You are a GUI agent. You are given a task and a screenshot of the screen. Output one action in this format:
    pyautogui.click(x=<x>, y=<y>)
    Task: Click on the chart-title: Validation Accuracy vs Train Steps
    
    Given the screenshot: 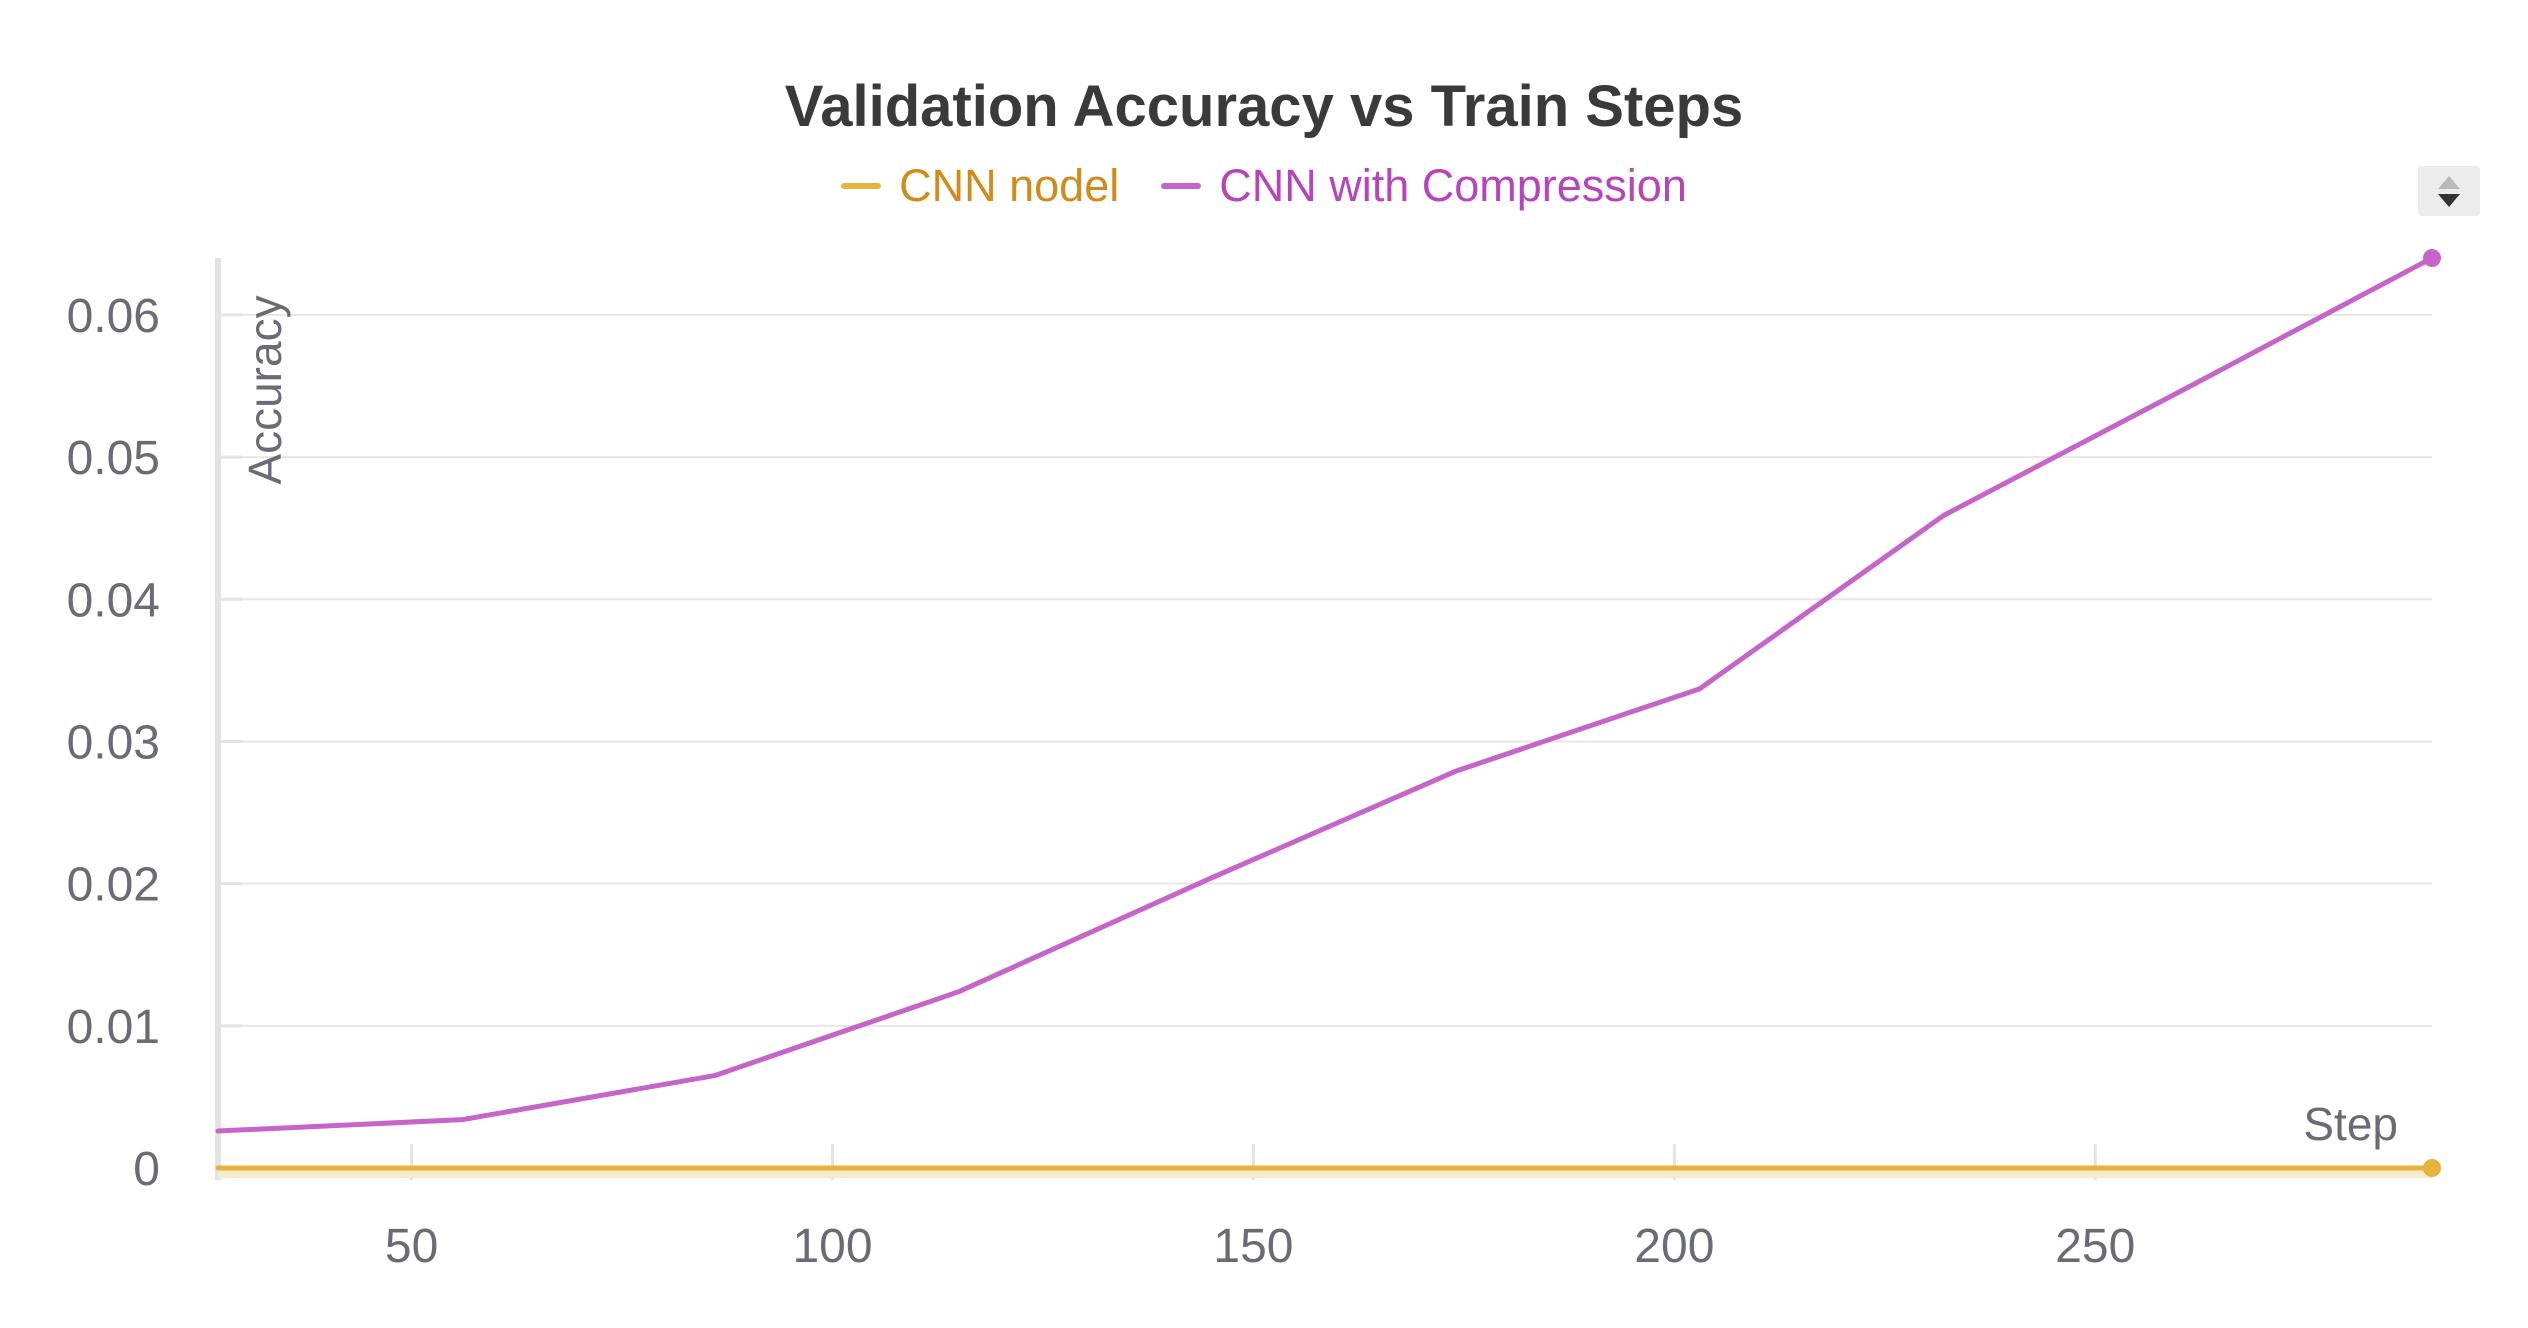 What is the action you would take?
    pyautogui.click(x=1264, y=106)
    